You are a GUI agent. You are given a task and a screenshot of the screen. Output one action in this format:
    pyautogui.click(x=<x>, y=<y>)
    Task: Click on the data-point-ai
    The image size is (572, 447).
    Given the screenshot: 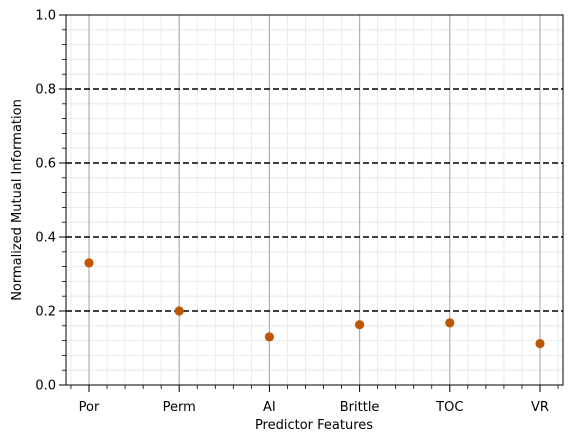 What is the action you would take?
    pyautogui.click(x=269, y=337)
    